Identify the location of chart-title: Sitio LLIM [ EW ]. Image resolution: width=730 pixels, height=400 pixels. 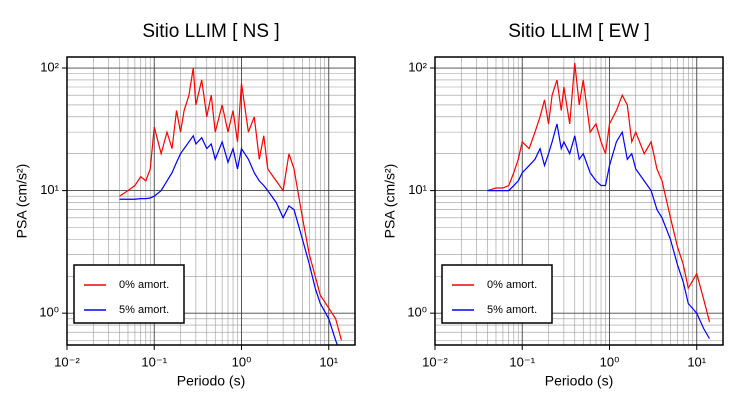
(578, 31).